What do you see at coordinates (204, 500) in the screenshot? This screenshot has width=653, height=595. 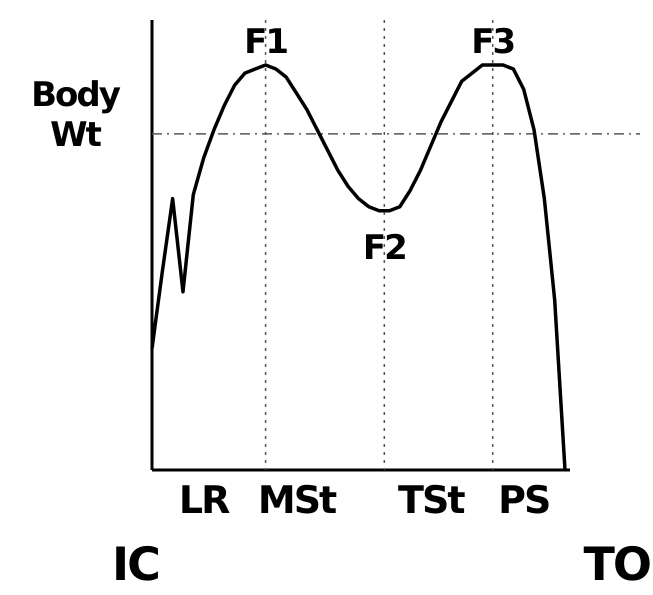 I see `x-tick-label: LR` at bounding box center [204, 500].